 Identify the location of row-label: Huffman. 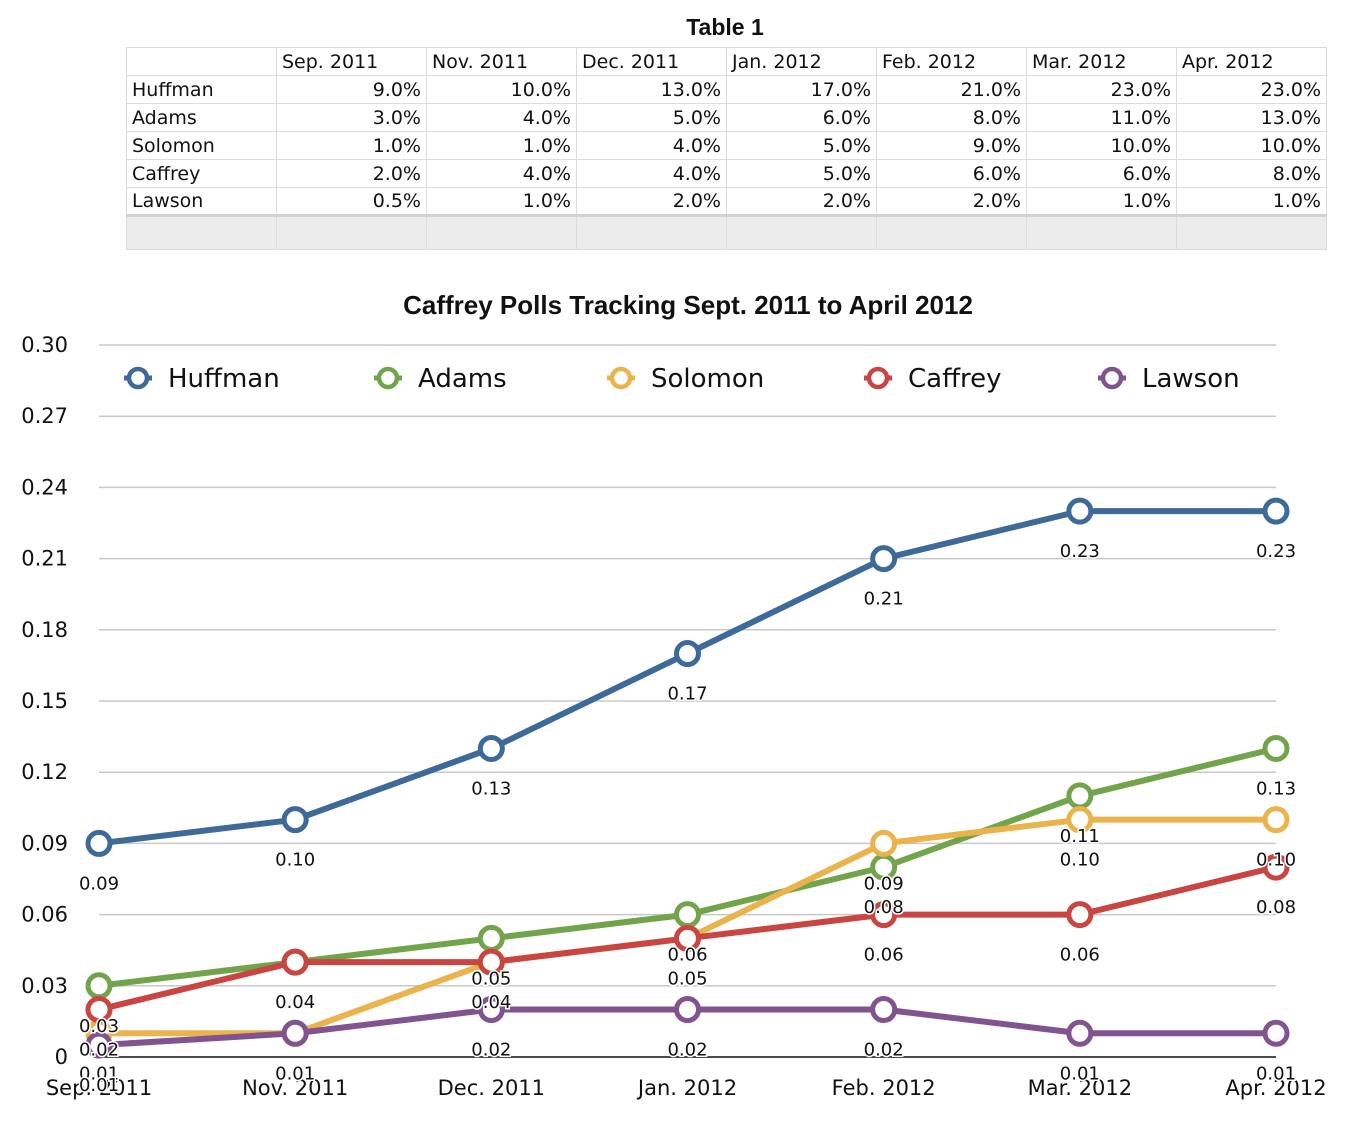
(201, 89).